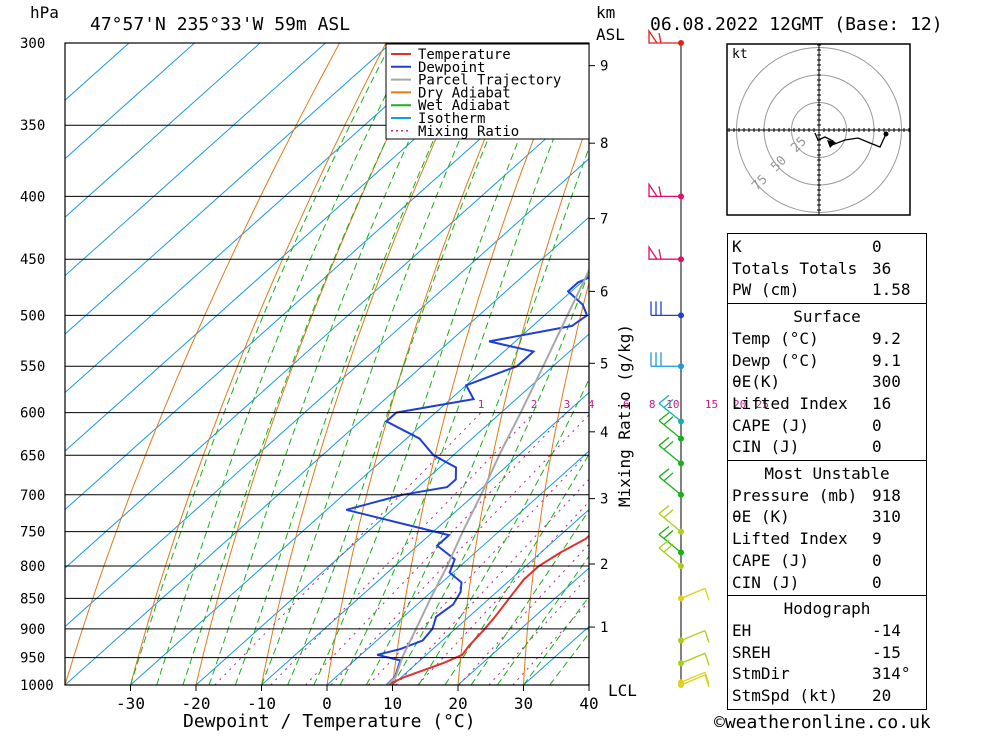 The image size is (1000, 737). What do you see at coordinates (886, 134) in the screenshot?
I see `hodograph-top-point` at bounding box center [886, 134].